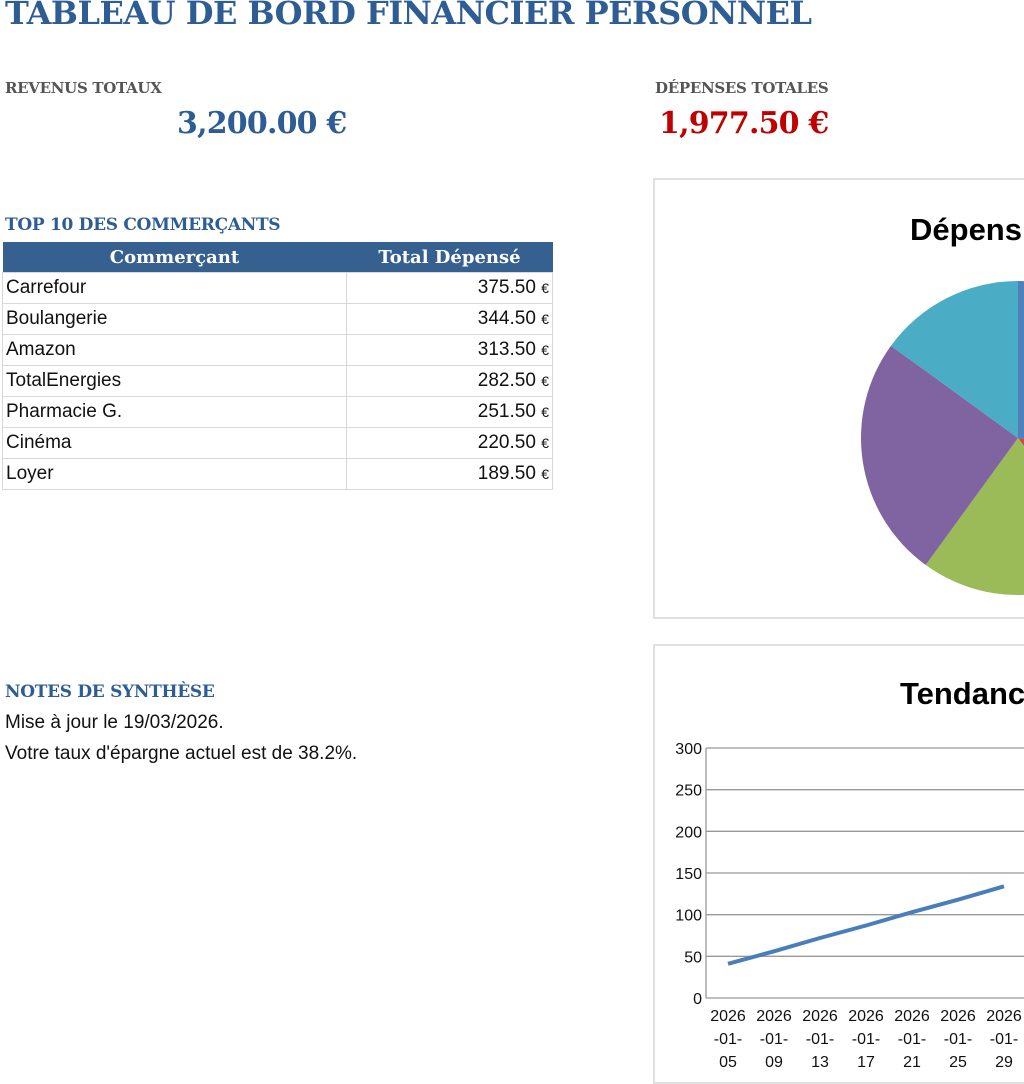  Describe the element at coordinates (449, 381) in the screenshot. I see `merchant-total: 282.50 €` at that location.